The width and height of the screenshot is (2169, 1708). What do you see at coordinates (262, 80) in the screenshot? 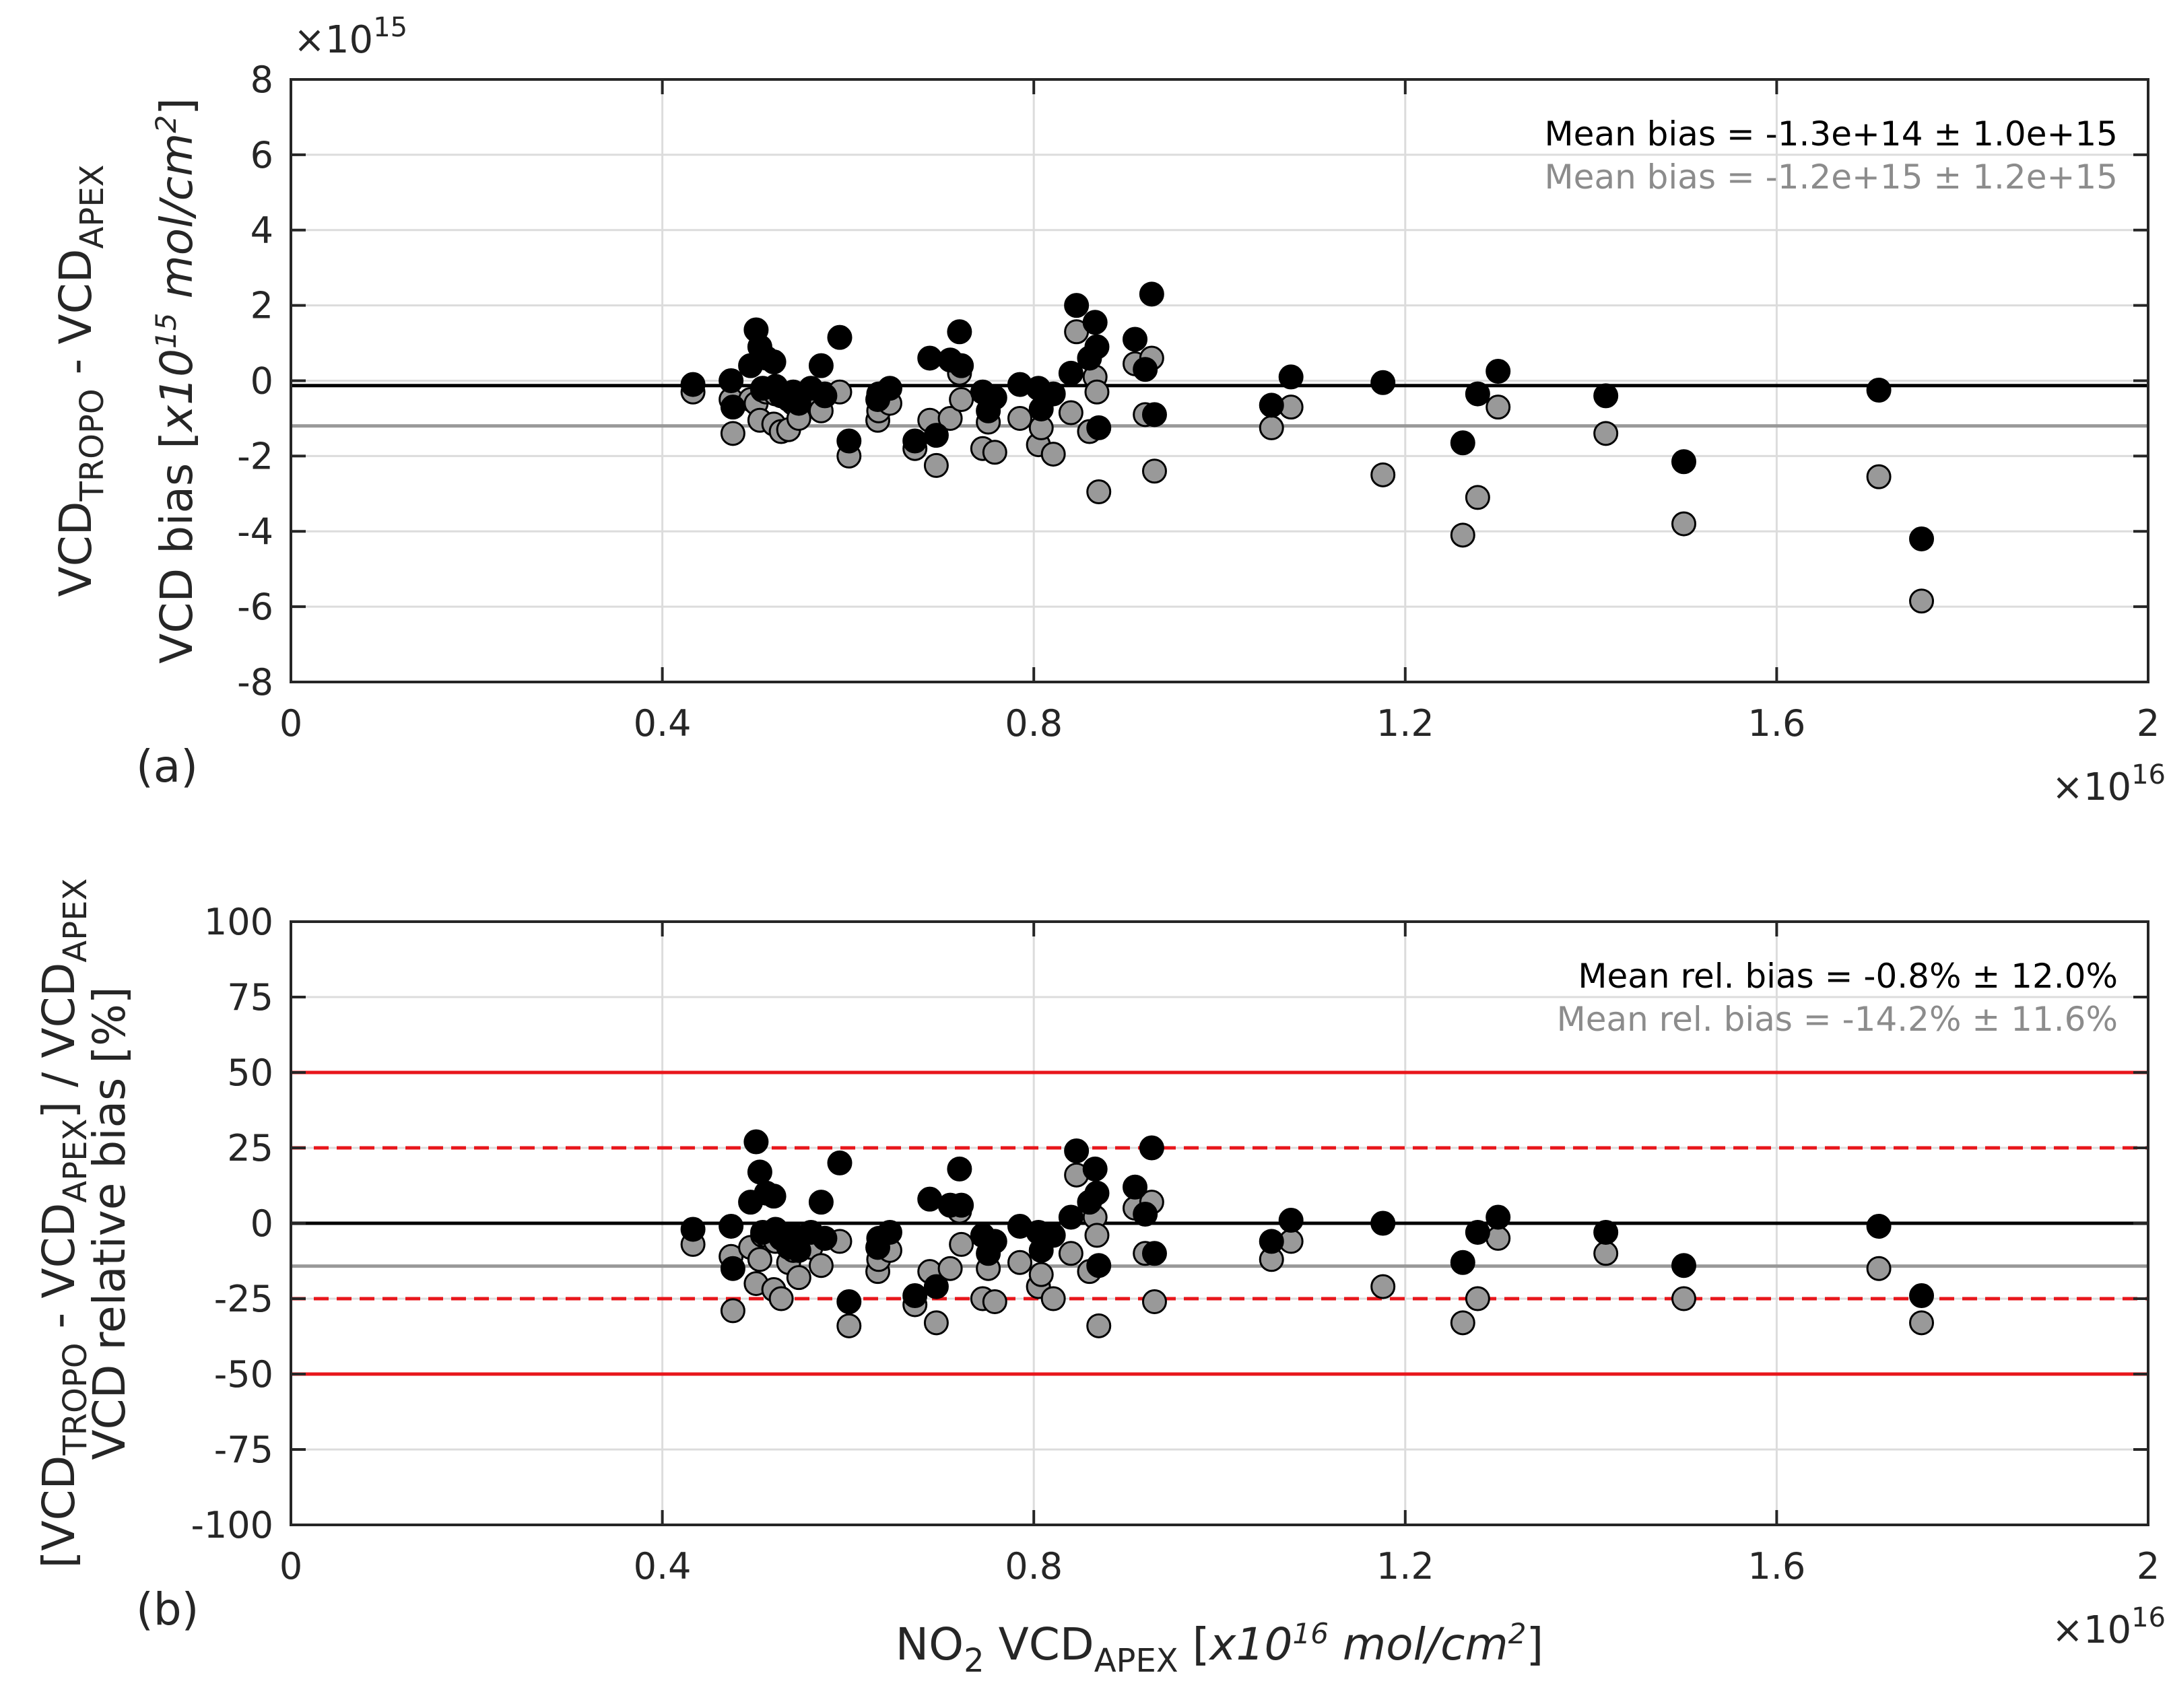
I see `y-tick-label: 8` at bounding box center [262, 80].